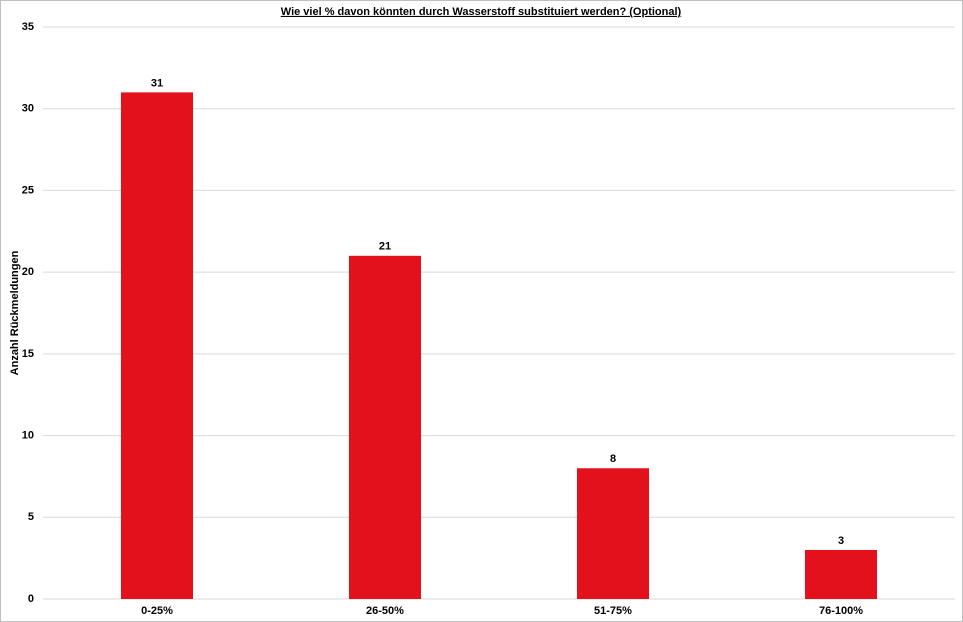 The image size is (963, 622). What do you see at coordinates (28, 272) in the screenshot?
I see `y-tick-label: 20` at bounding box center [28, 272].